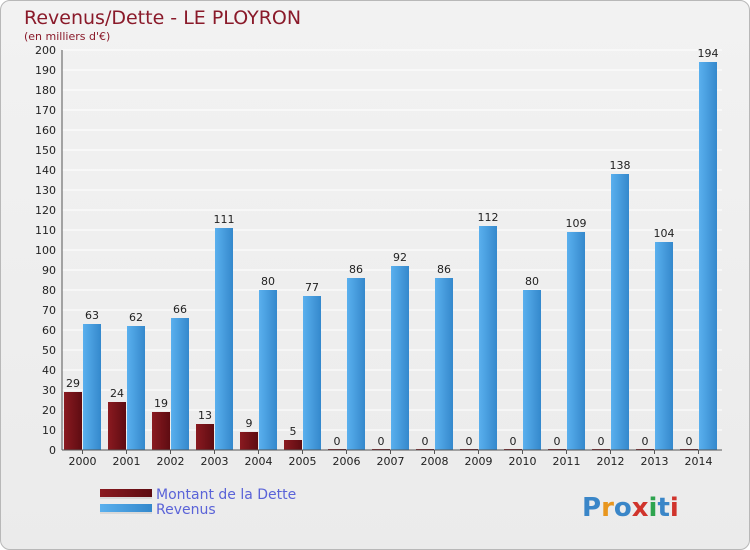 Image resolution: width=750 pixels, height=550 pixels. What do you see at coordinates (126, 508) in the screenshot?
I see `legend-swatch-revenus` at bounding box center [126, 508].